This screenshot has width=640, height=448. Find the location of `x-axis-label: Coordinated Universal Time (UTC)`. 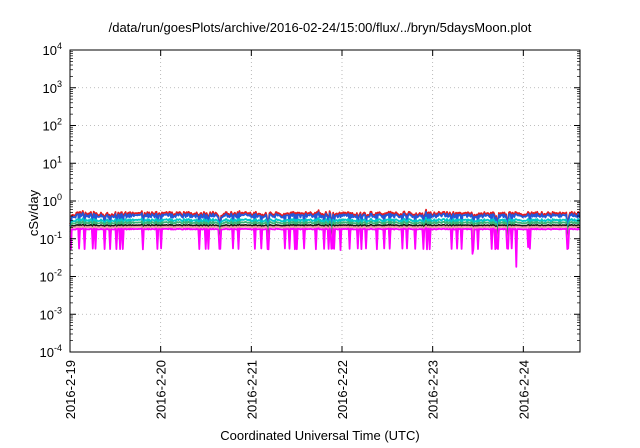

x-axis-label: Coordinated Universal Time (UTC) is located at coordinates (320, 435).